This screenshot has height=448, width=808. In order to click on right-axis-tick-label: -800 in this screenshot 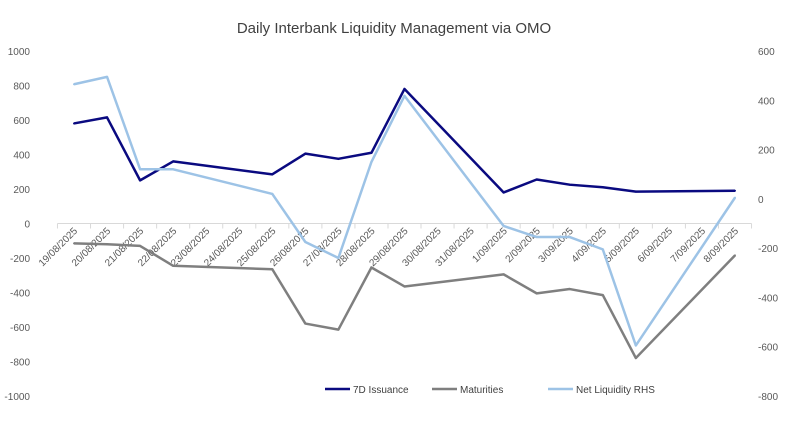, I will do `click(768, 397)`.